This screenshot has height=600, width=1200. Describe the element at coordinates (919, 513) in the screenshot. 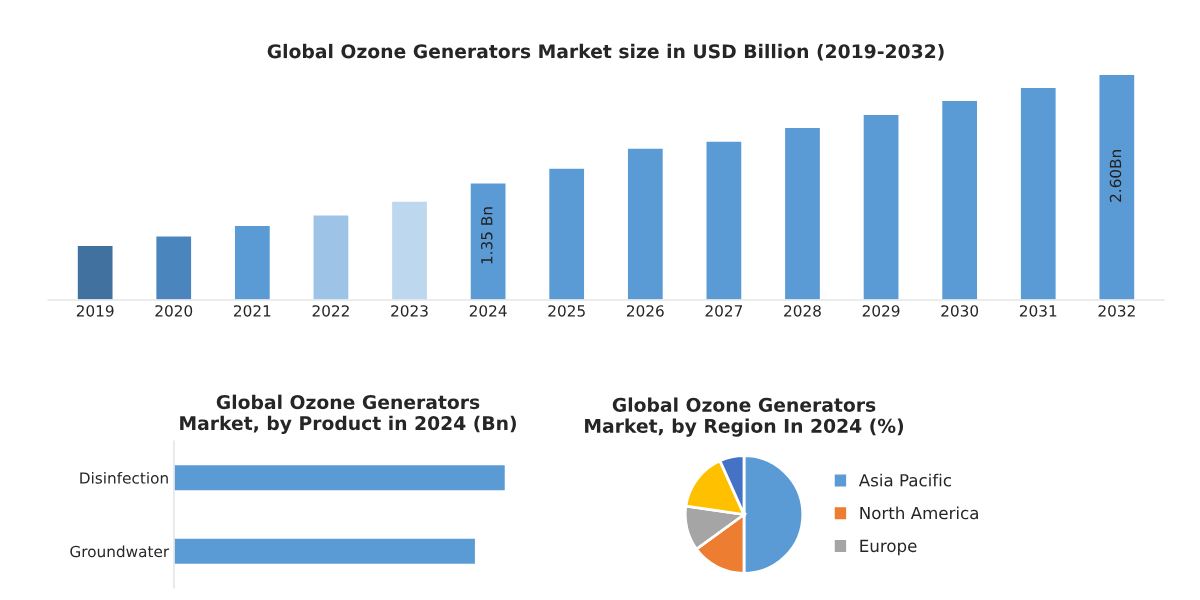

I see `legend-label: North America` at that location.